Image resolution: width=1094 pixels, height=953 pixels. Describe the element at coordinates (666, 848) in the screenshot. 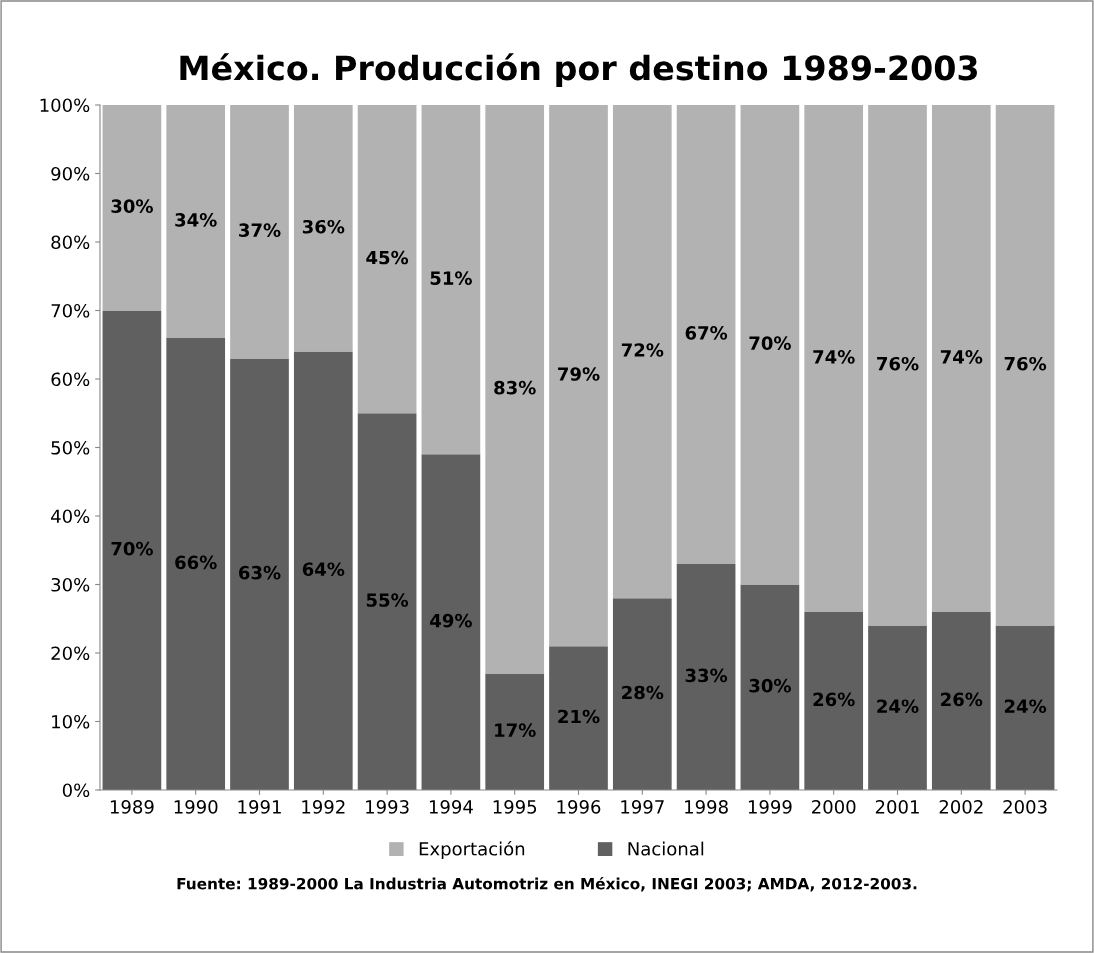

I see `legend-label: Nacional` at that location.